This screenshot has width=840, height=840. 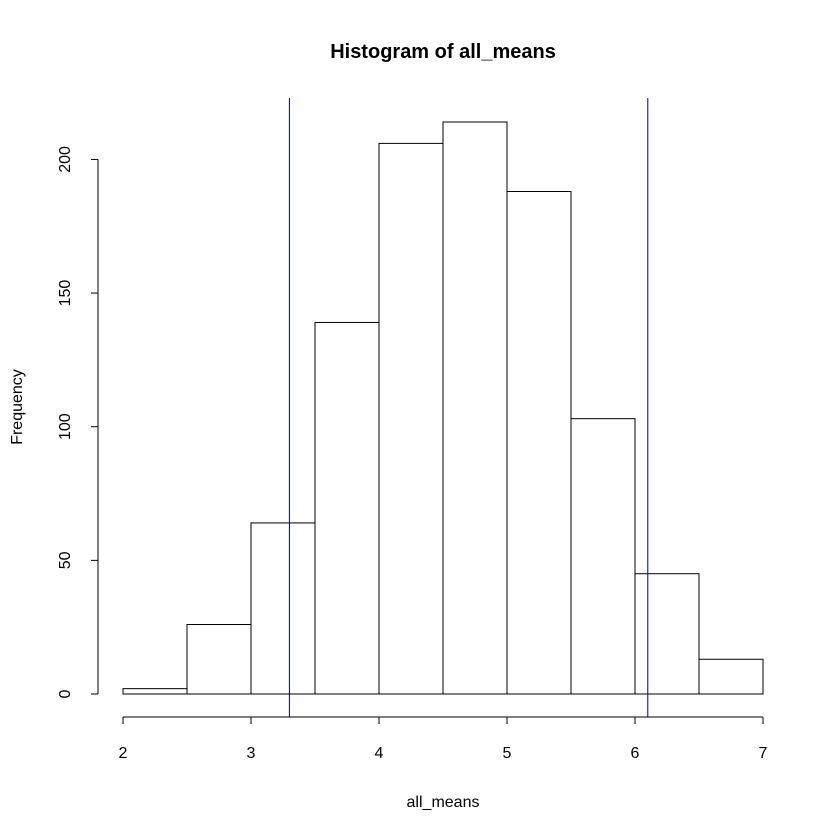 What do you see at coordinates (65, 426) in the screenshot?
I see `y-tick-label-2: 100` at bounding box center [65, 426].